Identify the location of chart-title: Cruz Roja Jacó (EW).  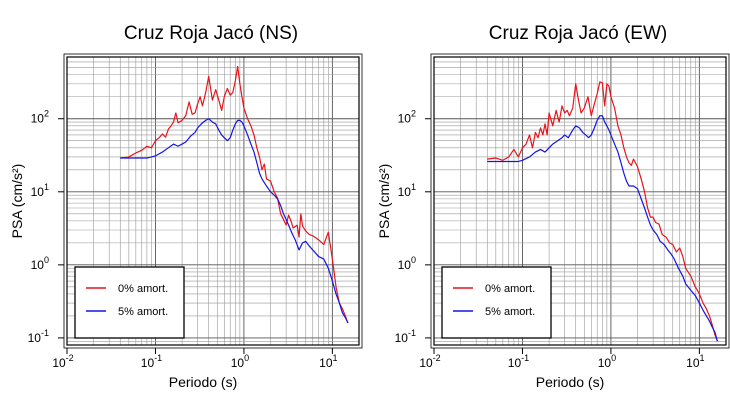
(578, 33).